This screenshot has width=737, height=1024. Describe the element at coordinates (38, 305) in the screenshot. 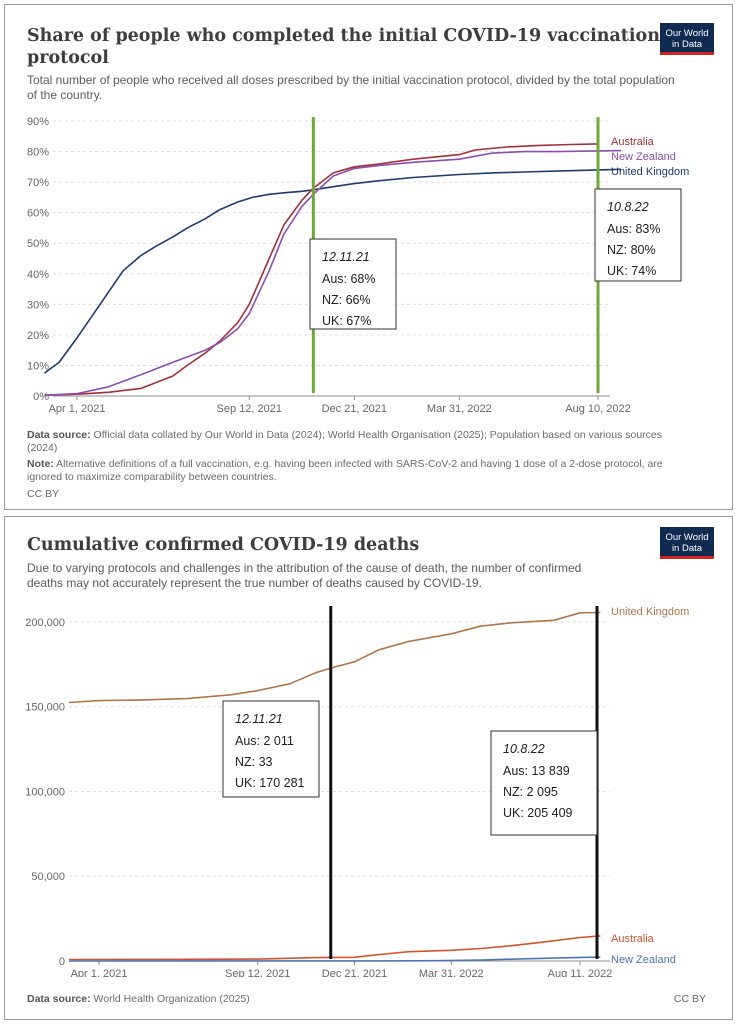

I see `y-tick-label: 30%` at that location.